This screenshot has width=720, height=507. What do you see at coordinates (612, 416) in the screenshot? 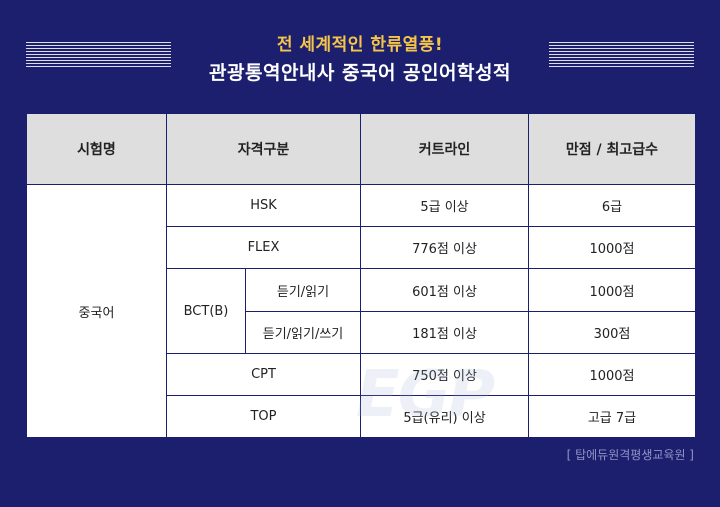
I see `max-score-cell: 고급 7급` at bounding box center [612, 416].